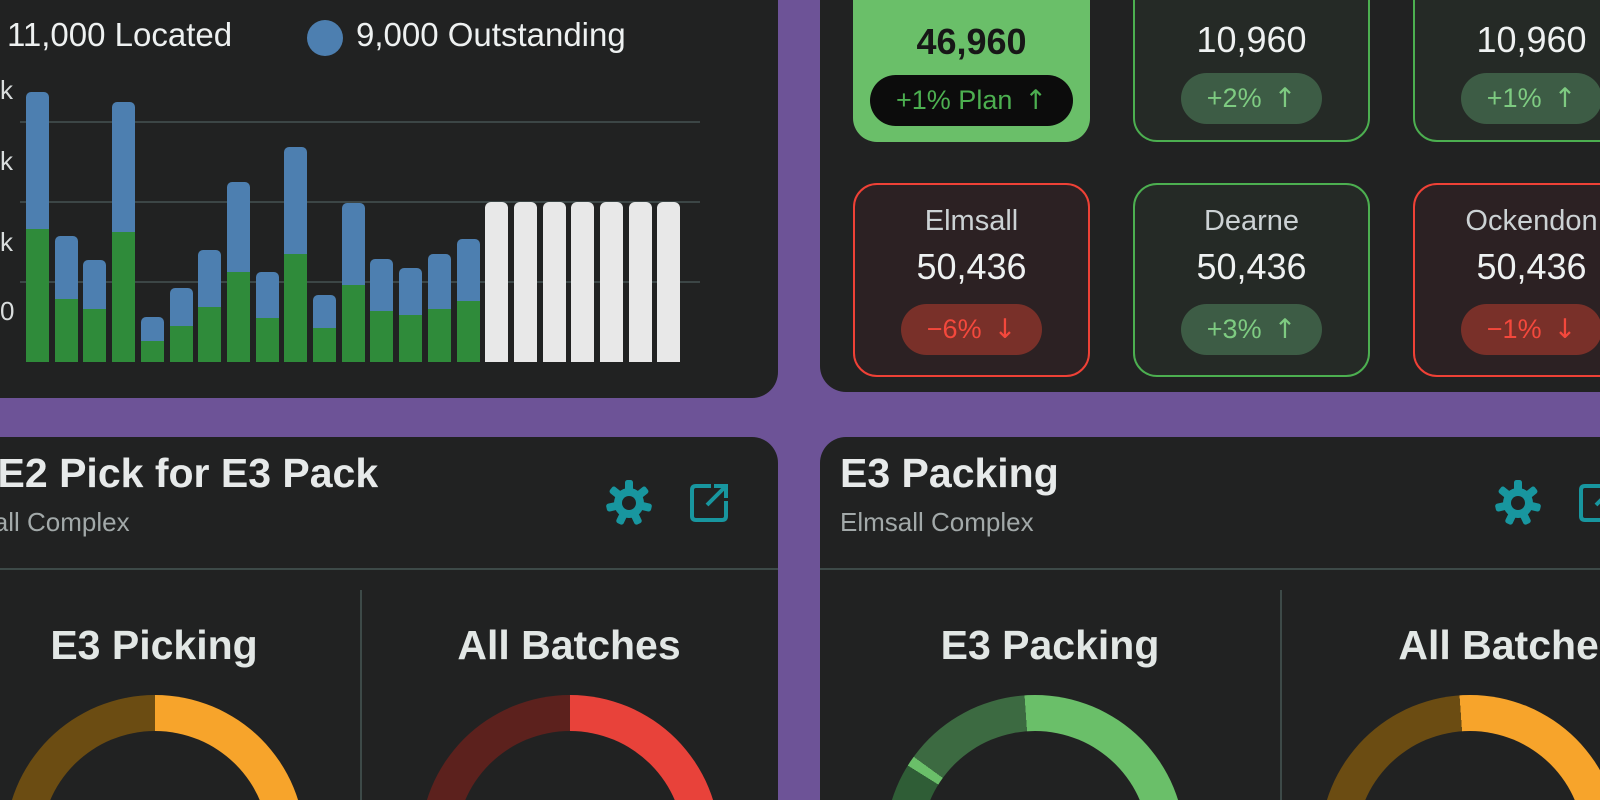 Image resolution: width=1600 pixels, height=800 pixels. Describe the element at coordinates (120, 34) in the screenshot. I see `legend-label-located: 11,000 Located` at that location.